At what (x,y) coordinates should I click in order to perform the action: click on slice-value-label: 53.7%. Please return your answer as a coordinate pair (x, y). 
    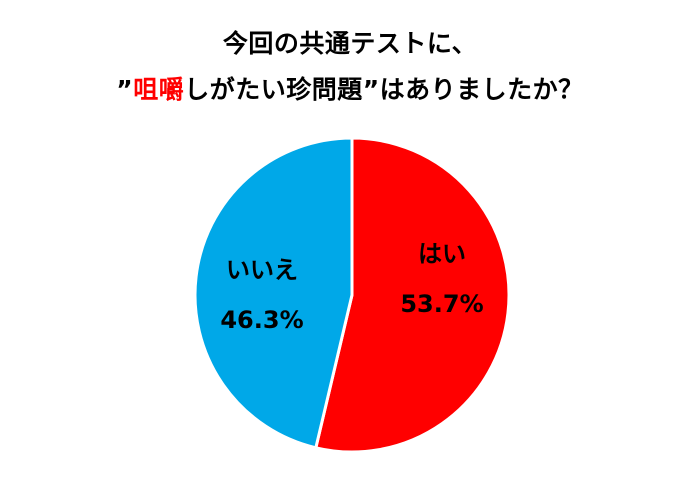
    Looking at the image, I should click on (441, 304).